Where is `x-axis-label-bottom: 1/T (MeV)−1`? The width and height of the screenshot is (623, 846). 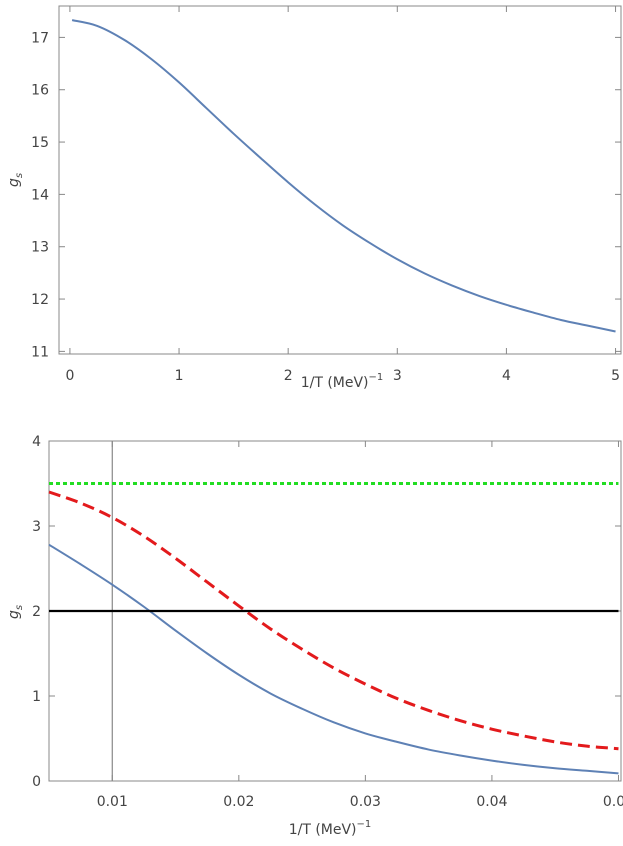
x-axis-label-bottom: 1/T (MeV)−1 is located at coordinates (330, 828).